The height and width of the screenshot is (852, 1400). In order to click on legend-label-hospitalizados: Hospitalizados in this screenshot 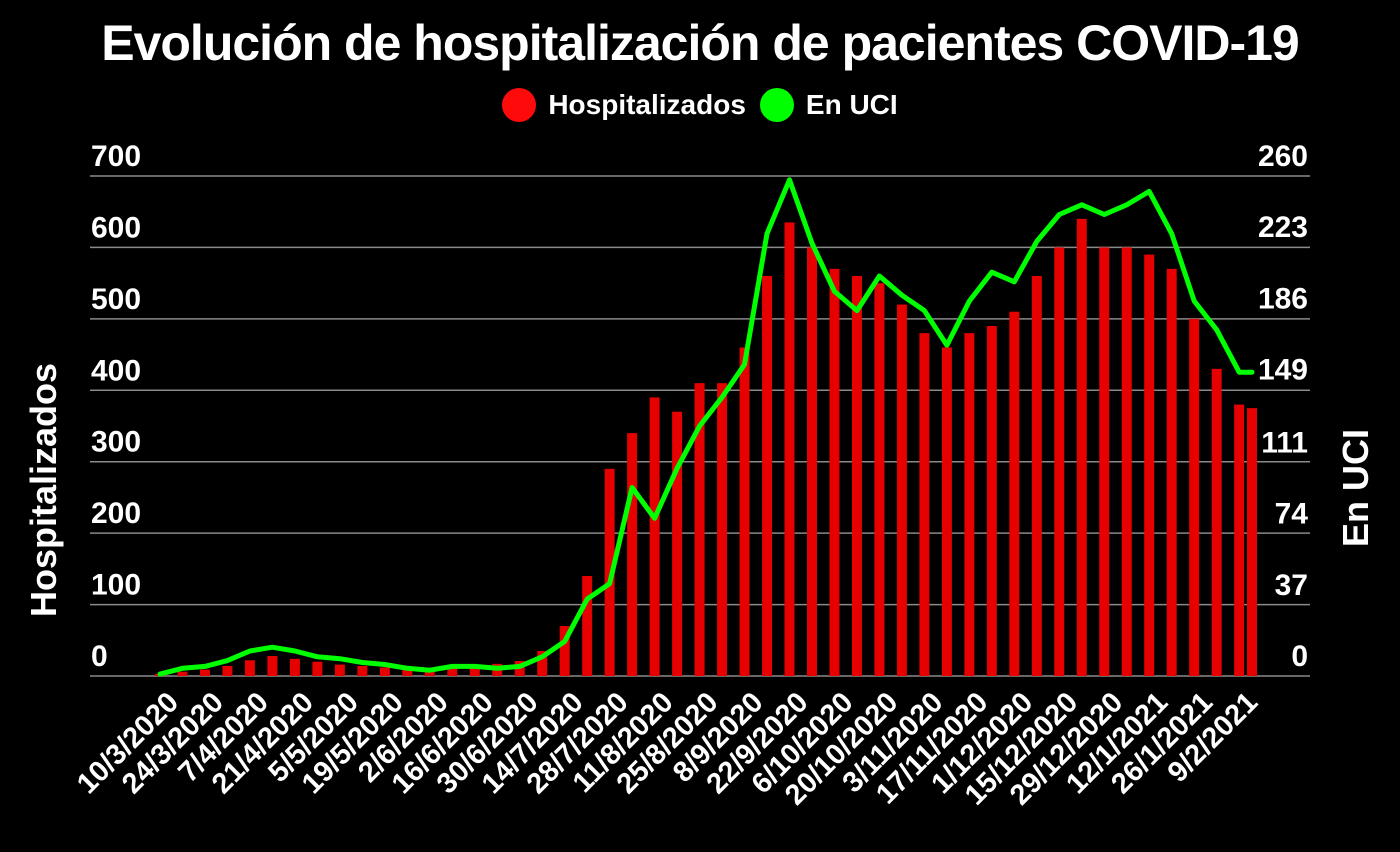, I will do `click(647, 104)`.